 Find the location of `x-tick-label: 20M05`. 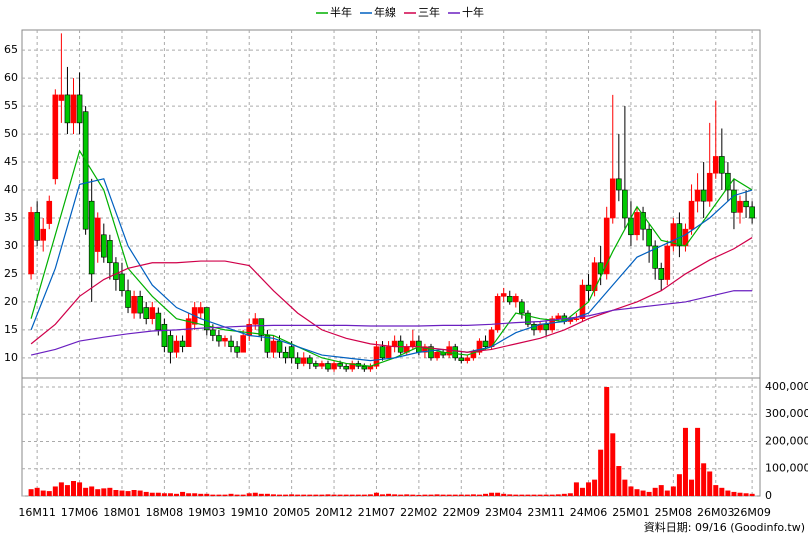

x-tick-label: 20M05 is located at coordinates (292, 512).